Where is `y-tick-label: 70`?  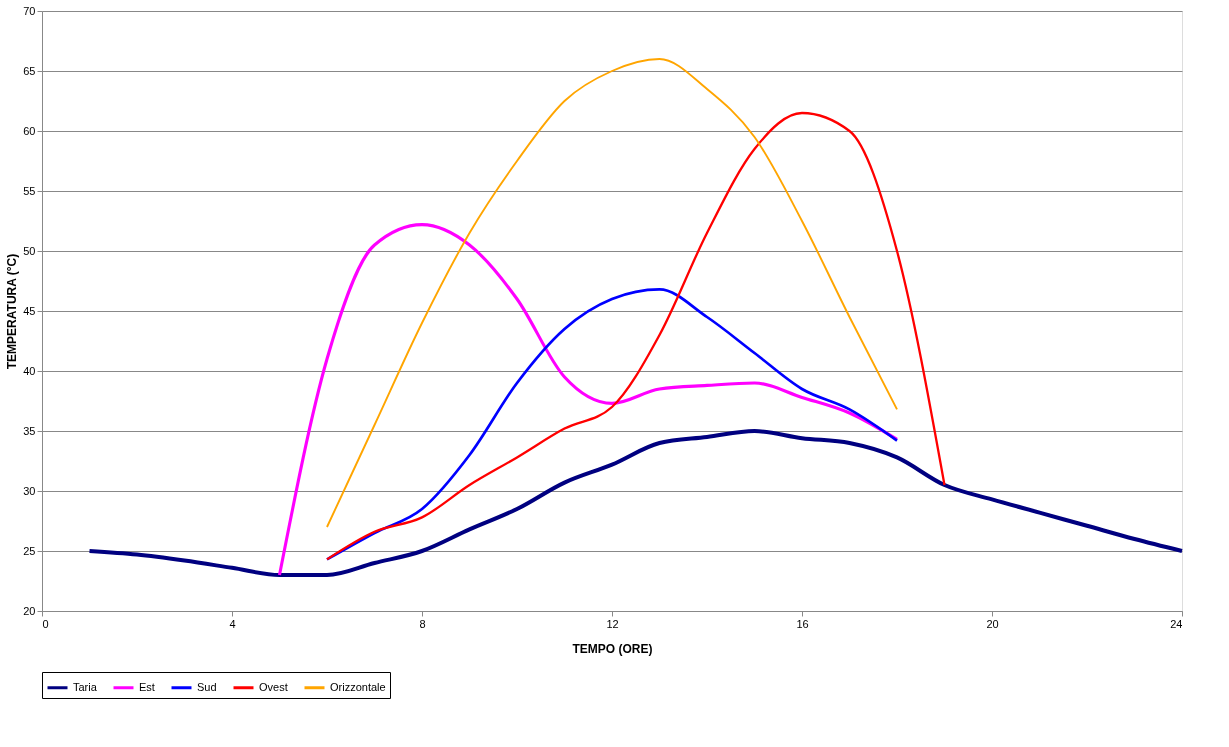
y-tick-label: 70 is located at coordinates (29, 10).